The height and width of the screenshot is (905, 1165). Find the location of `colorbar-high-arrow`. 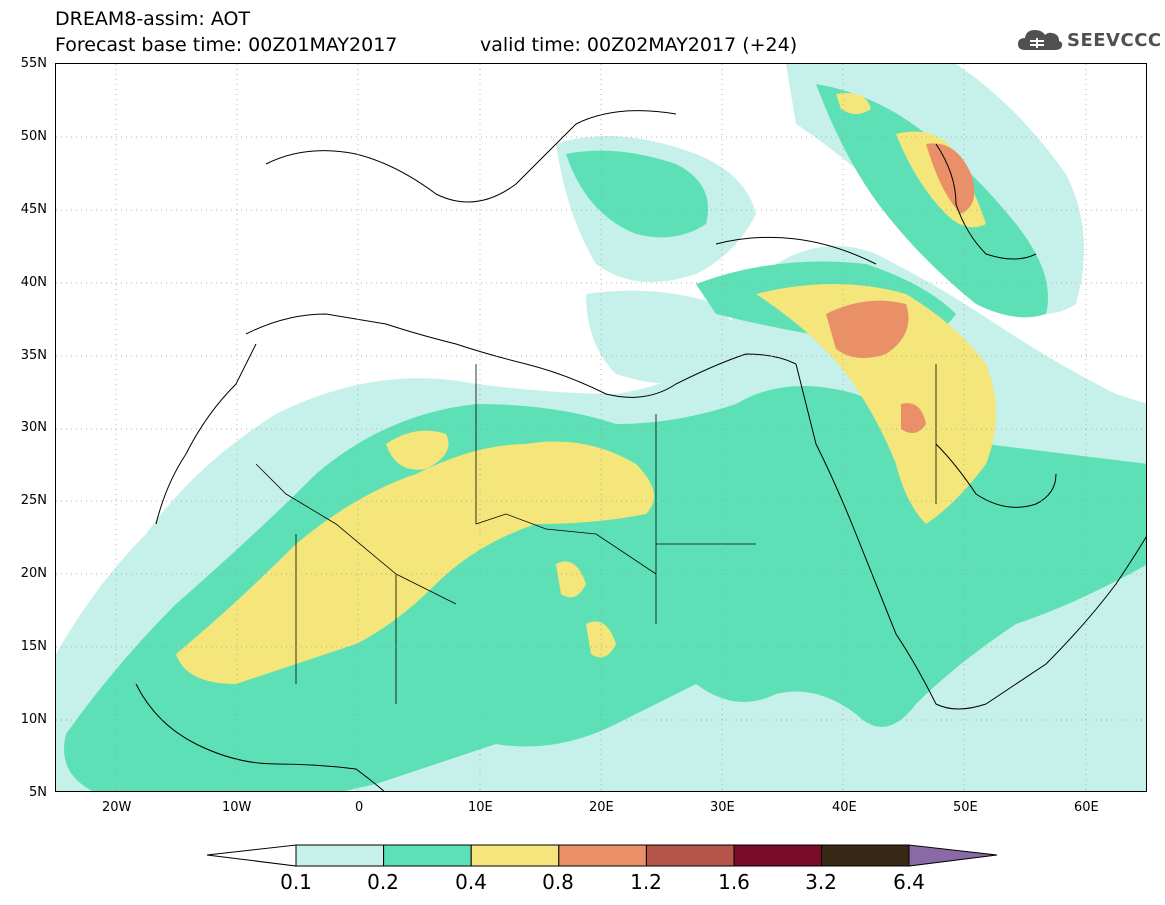

colorbar-high-arrow is located at coordinates (953, 855).